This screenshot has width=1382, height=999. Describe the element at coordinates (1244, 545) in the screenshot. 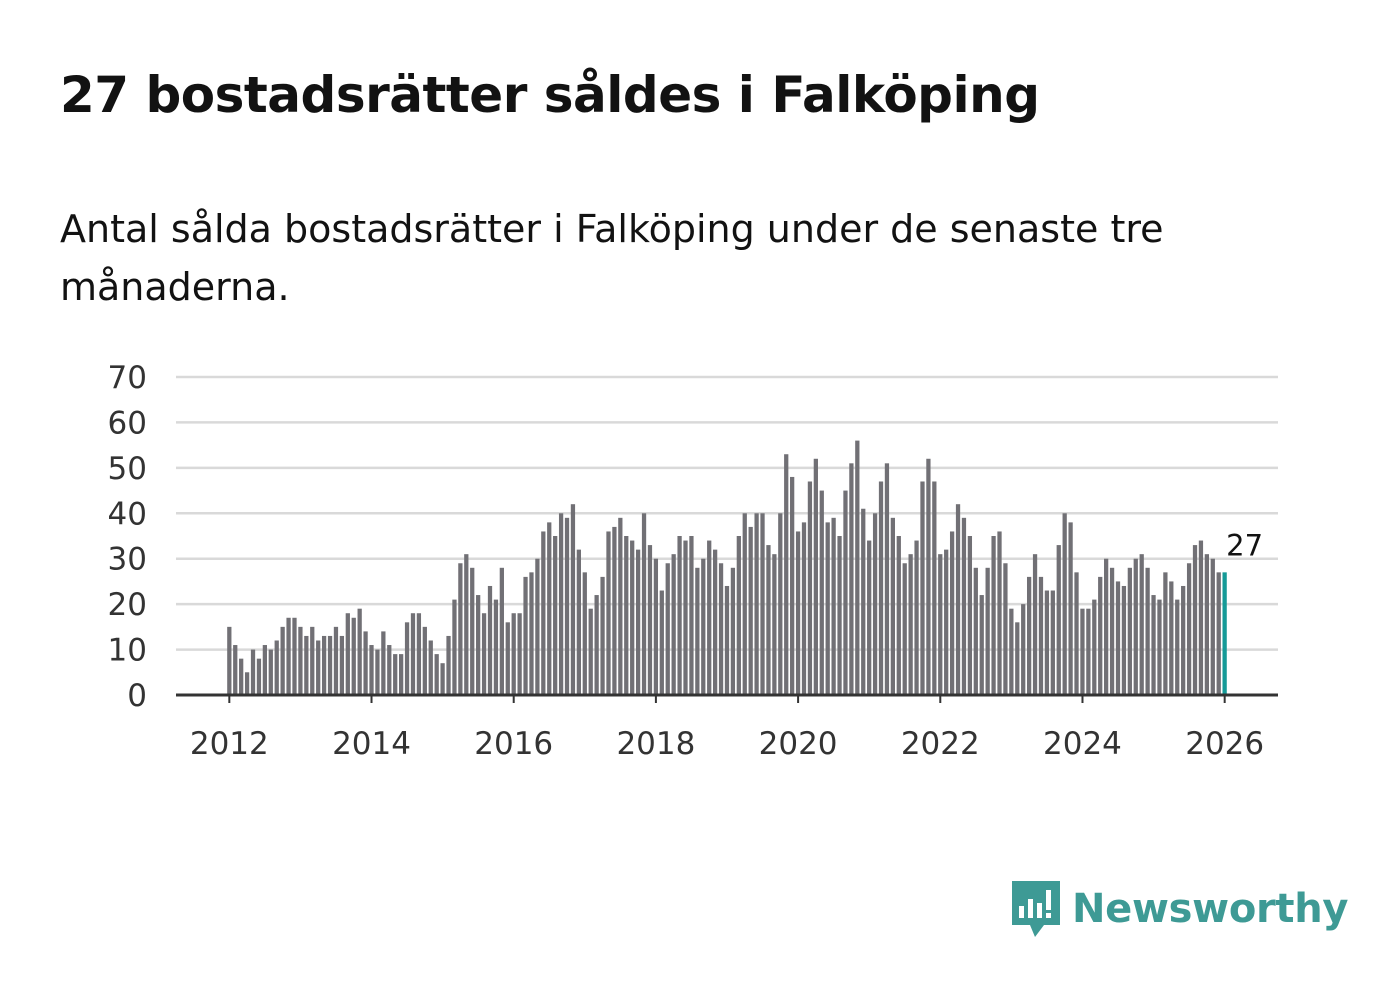

I see `latest-value-label: 27` at that location.